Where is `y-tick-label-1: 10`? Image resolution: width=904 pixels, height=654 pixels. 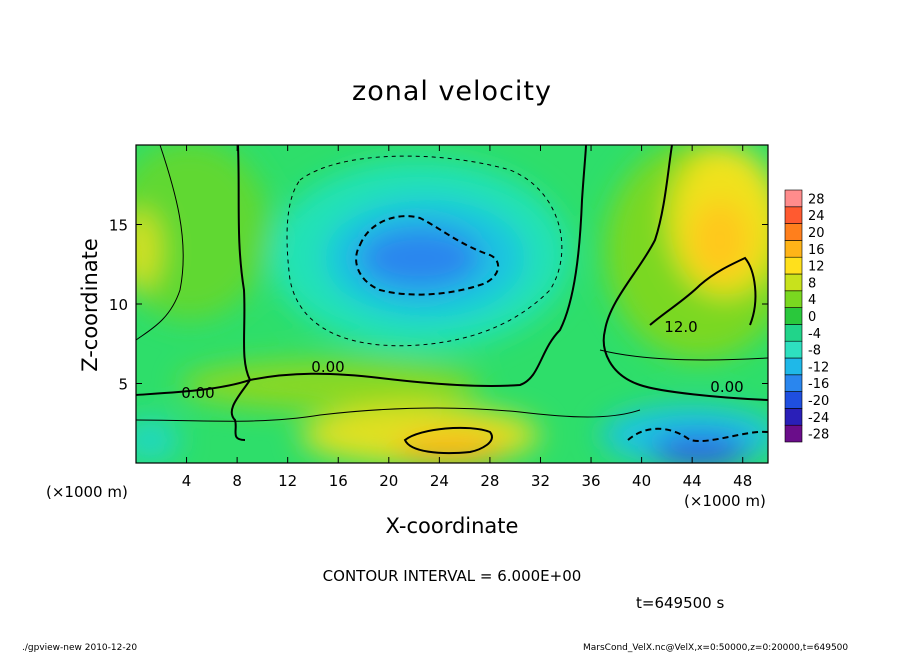
y-tick-label-1: 10 is located at coordinates (118, 305).